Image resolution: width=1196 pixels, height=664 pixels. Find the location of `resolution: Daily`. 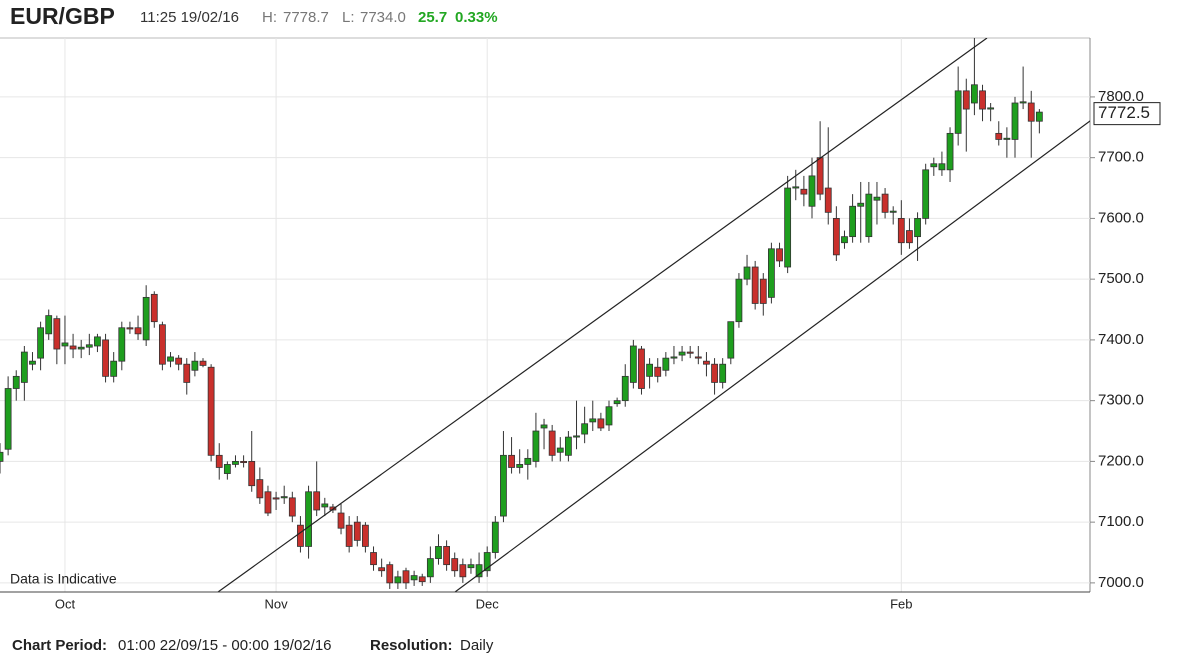

resolution: Daily is located at coordinates (477, 645).